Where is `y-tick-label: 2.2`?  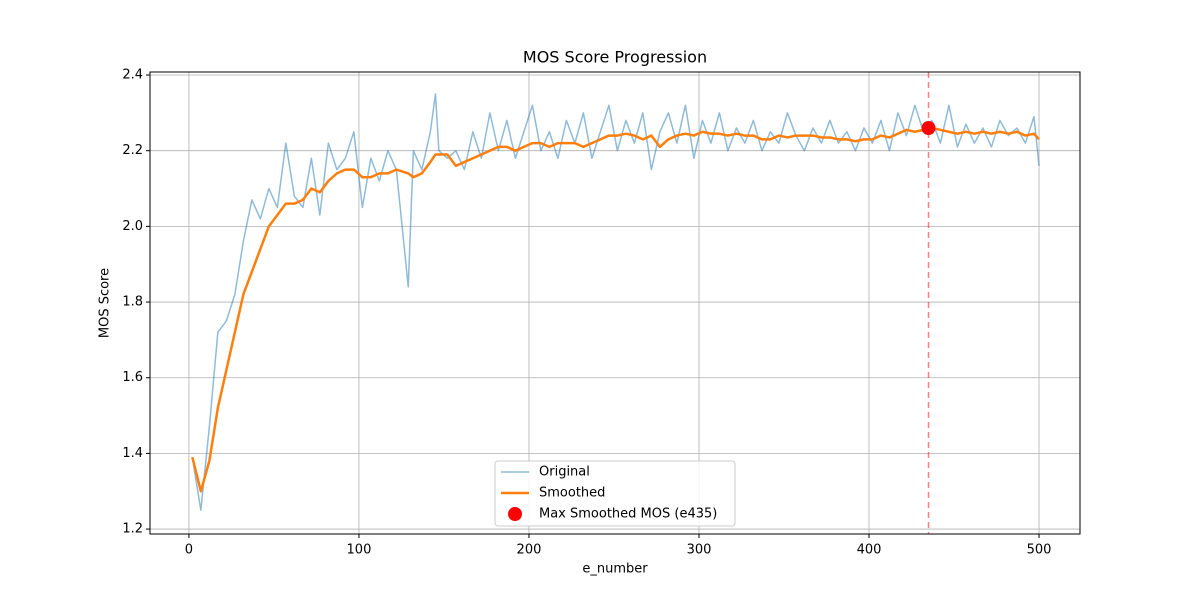
y-tick-label: 2.2 is located at coordinates (132, 150).